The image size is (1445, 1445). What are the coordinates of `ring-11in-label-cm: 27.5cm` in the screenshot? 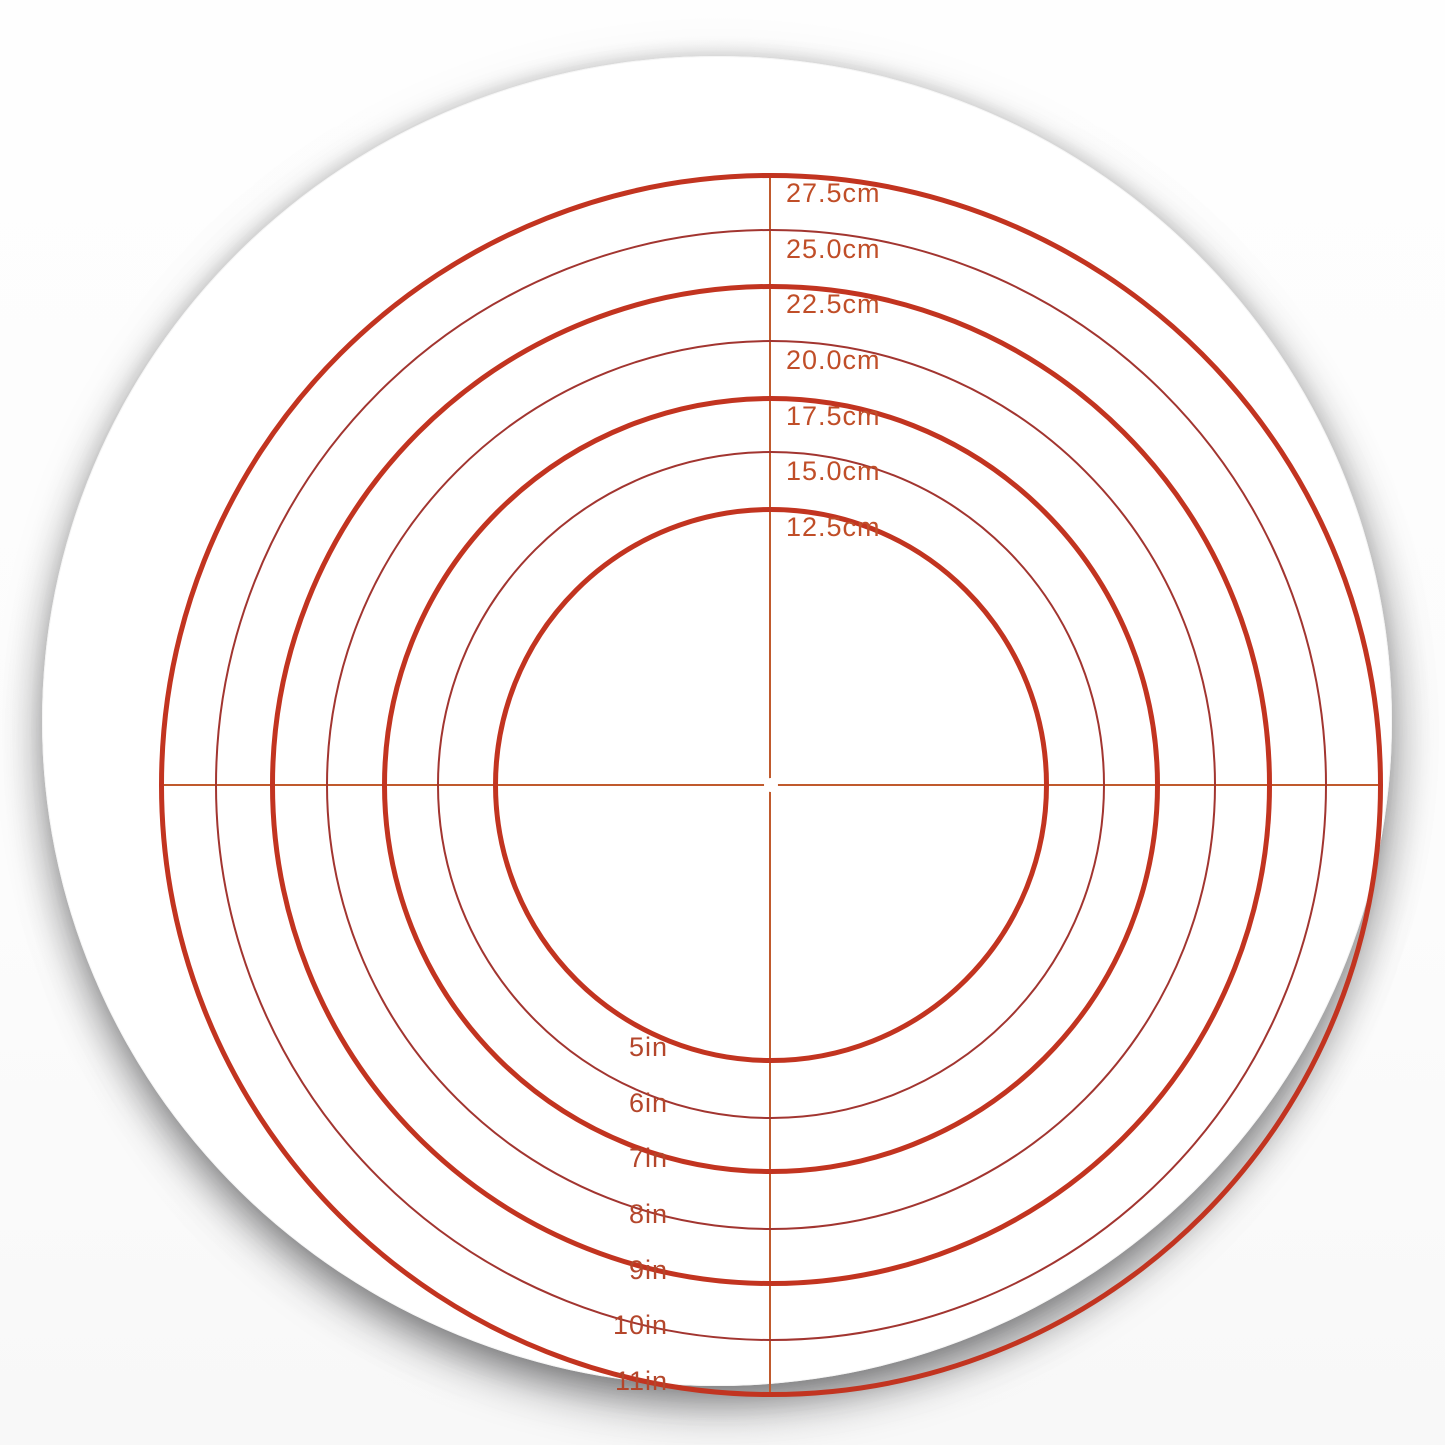 It's located at (833, 193).